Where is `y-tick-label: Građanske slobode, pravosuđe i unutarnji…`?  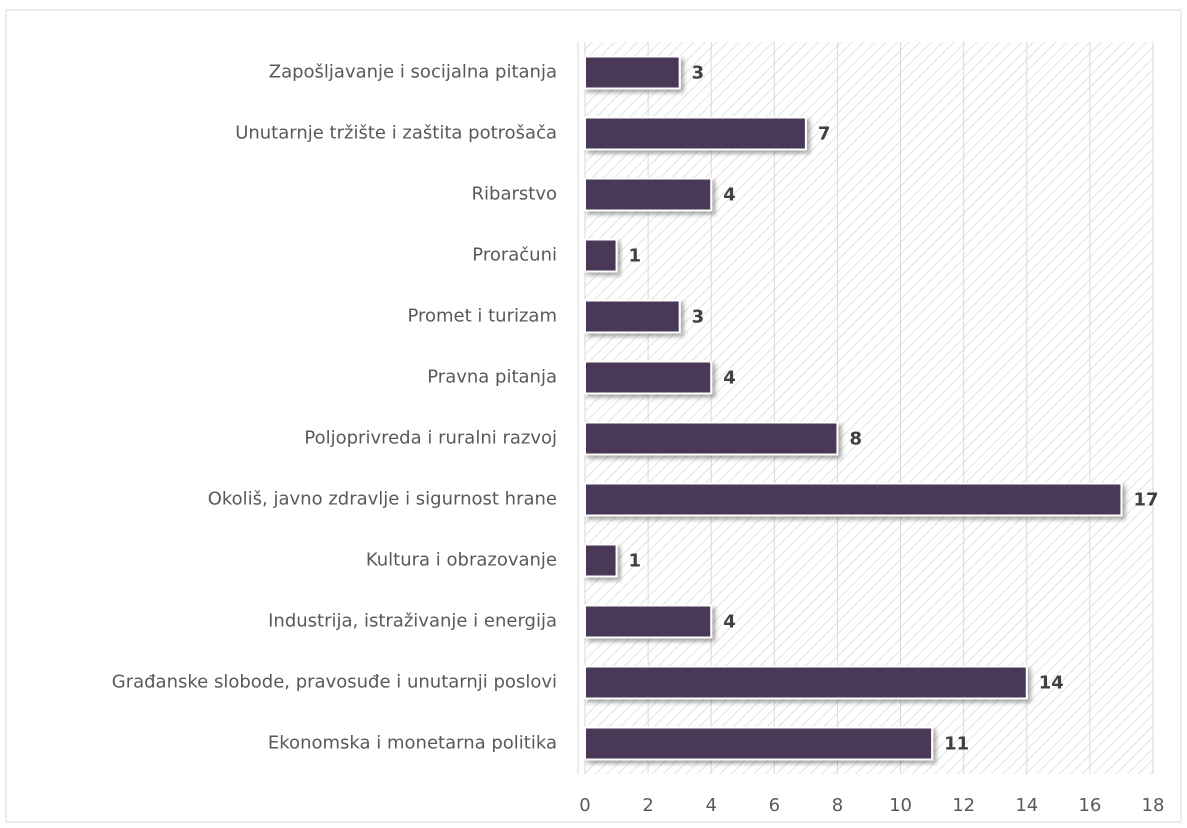
y-tick-label: Građanske slobode, pravosuđe i unutarnji… is located at coordinates (334, 682).